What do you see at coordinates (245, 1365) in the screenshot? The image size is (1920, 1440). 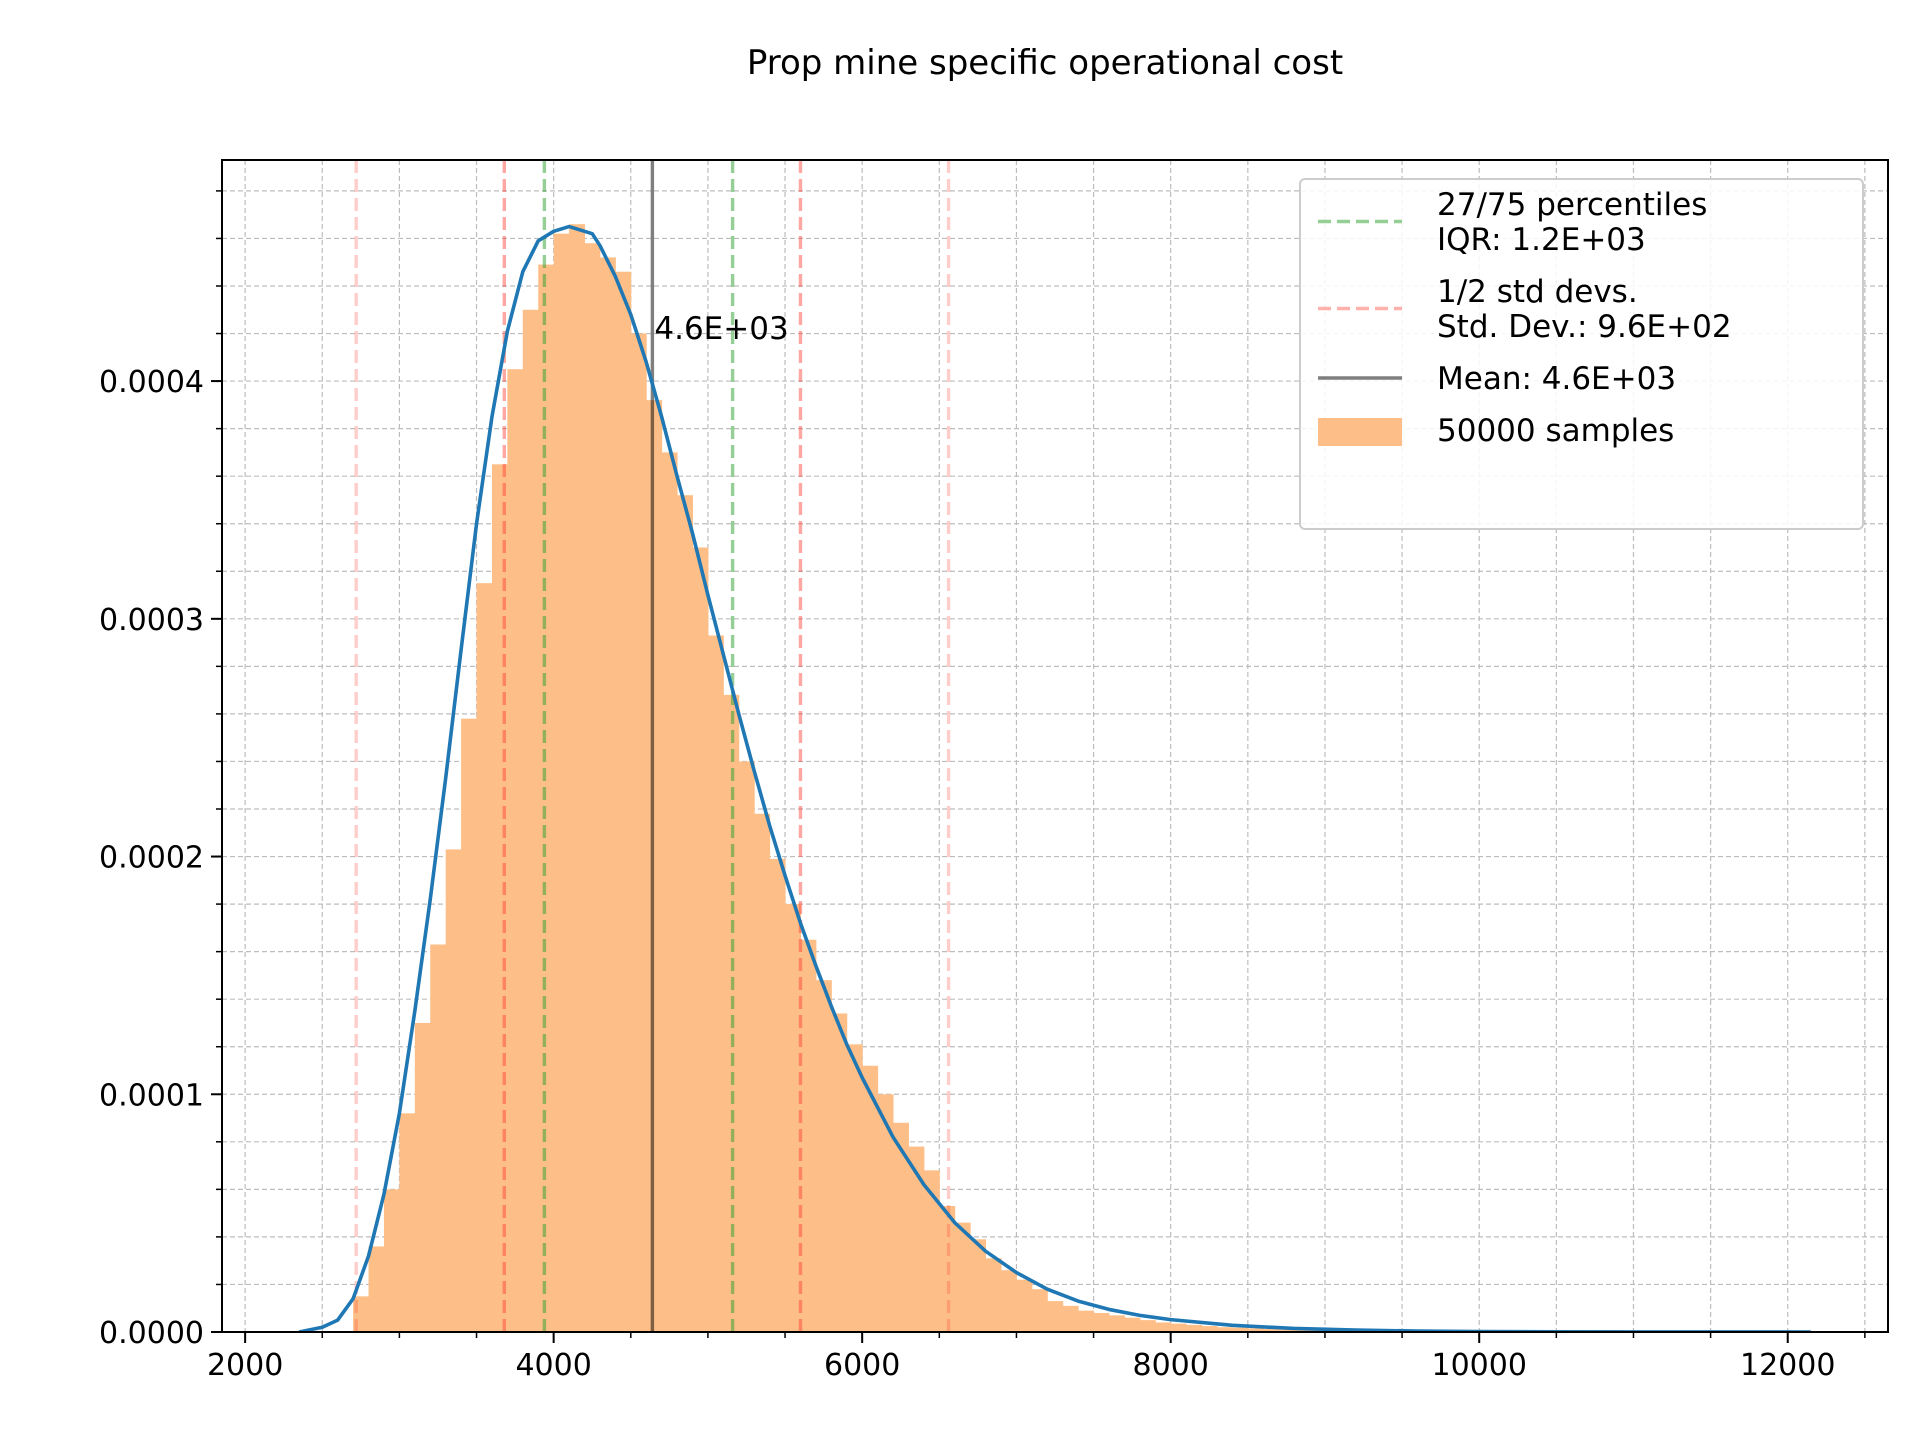 I see `x-tick-label: 2000` at bounding box center [245, 1365].